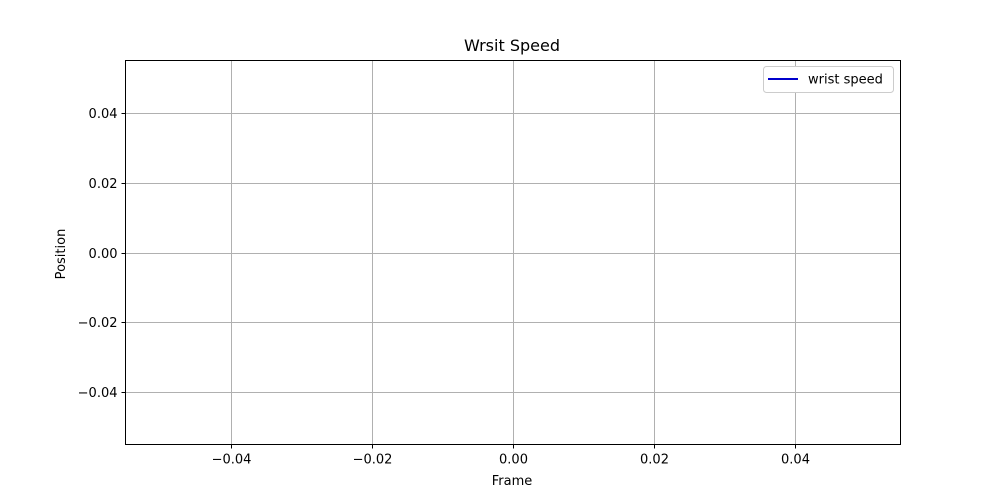  What do you see at coordinates (232, 460) in the screenshot?
I see `x-tick-label: −0.04` at bounding box center [232, 460].